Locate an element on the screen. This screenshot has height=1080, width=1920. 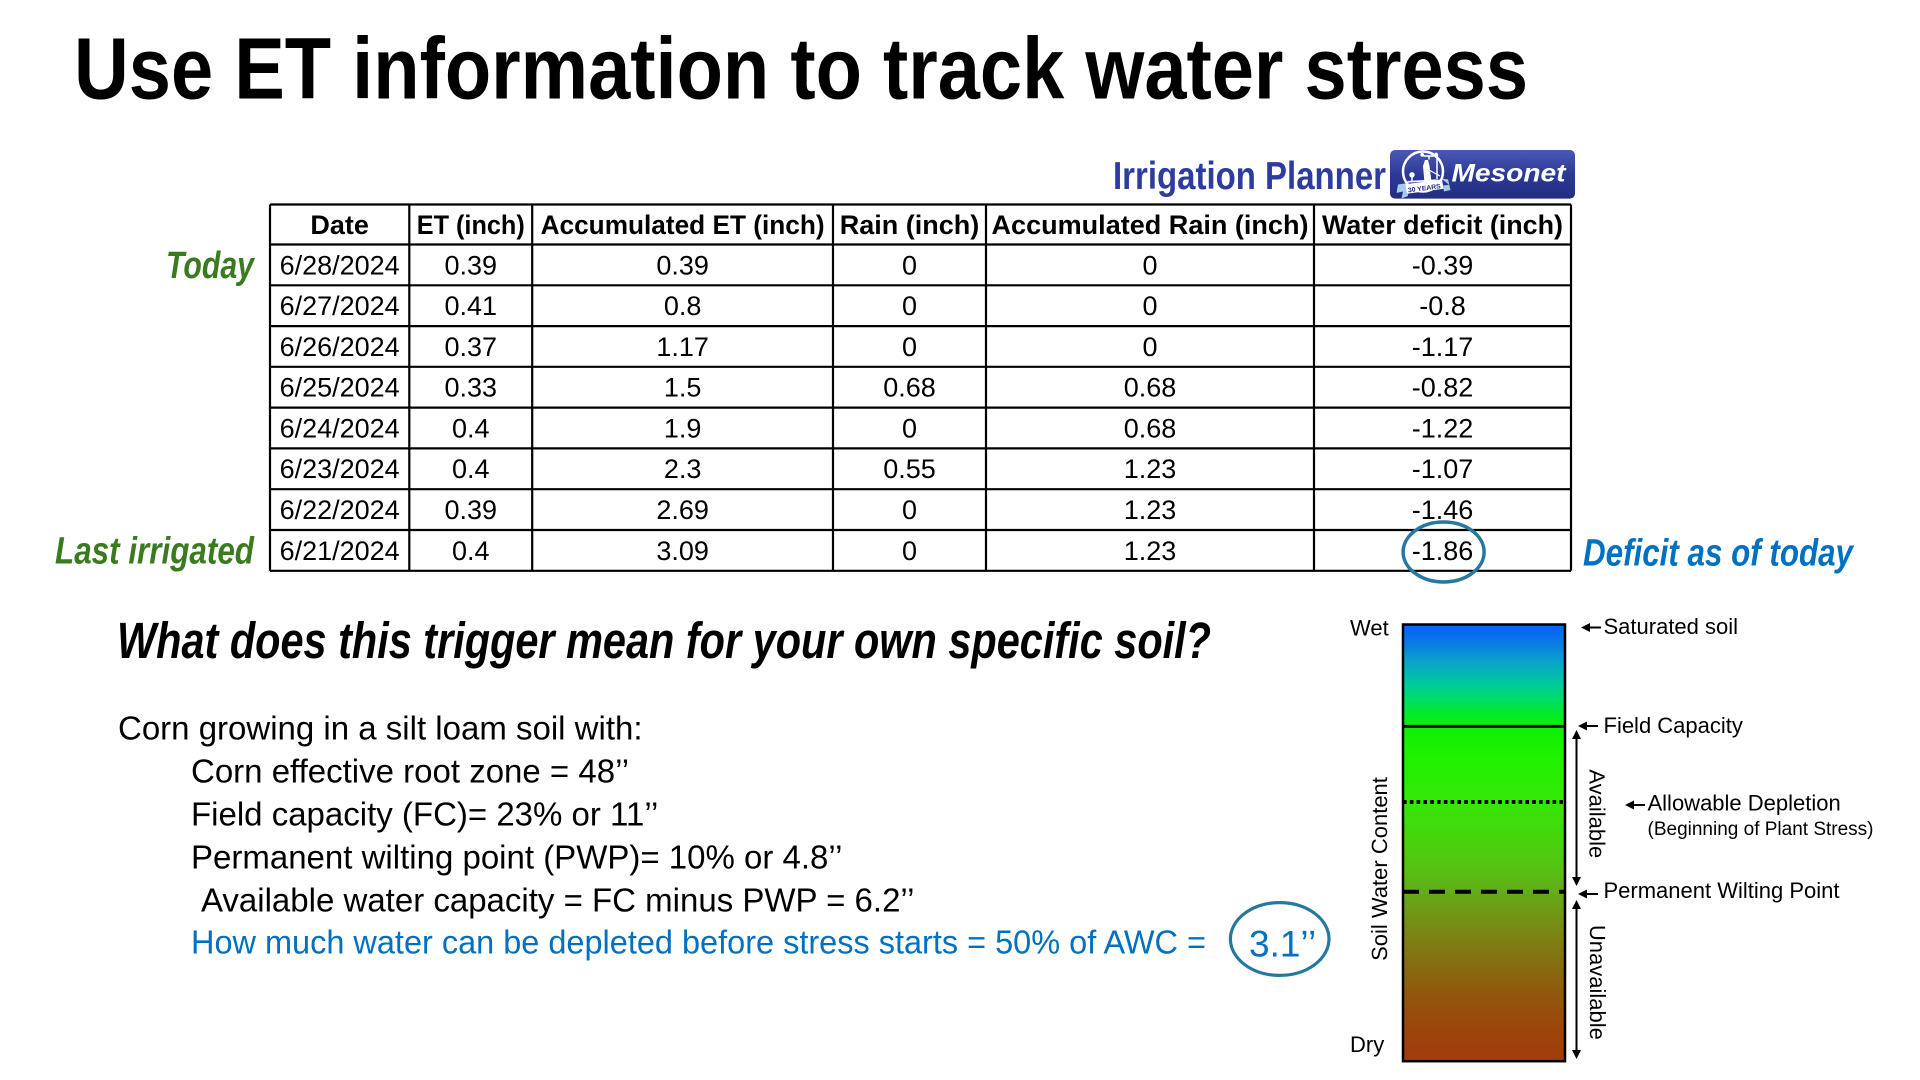
svg-text: -1.17 is located at coordinates (1443, 347).